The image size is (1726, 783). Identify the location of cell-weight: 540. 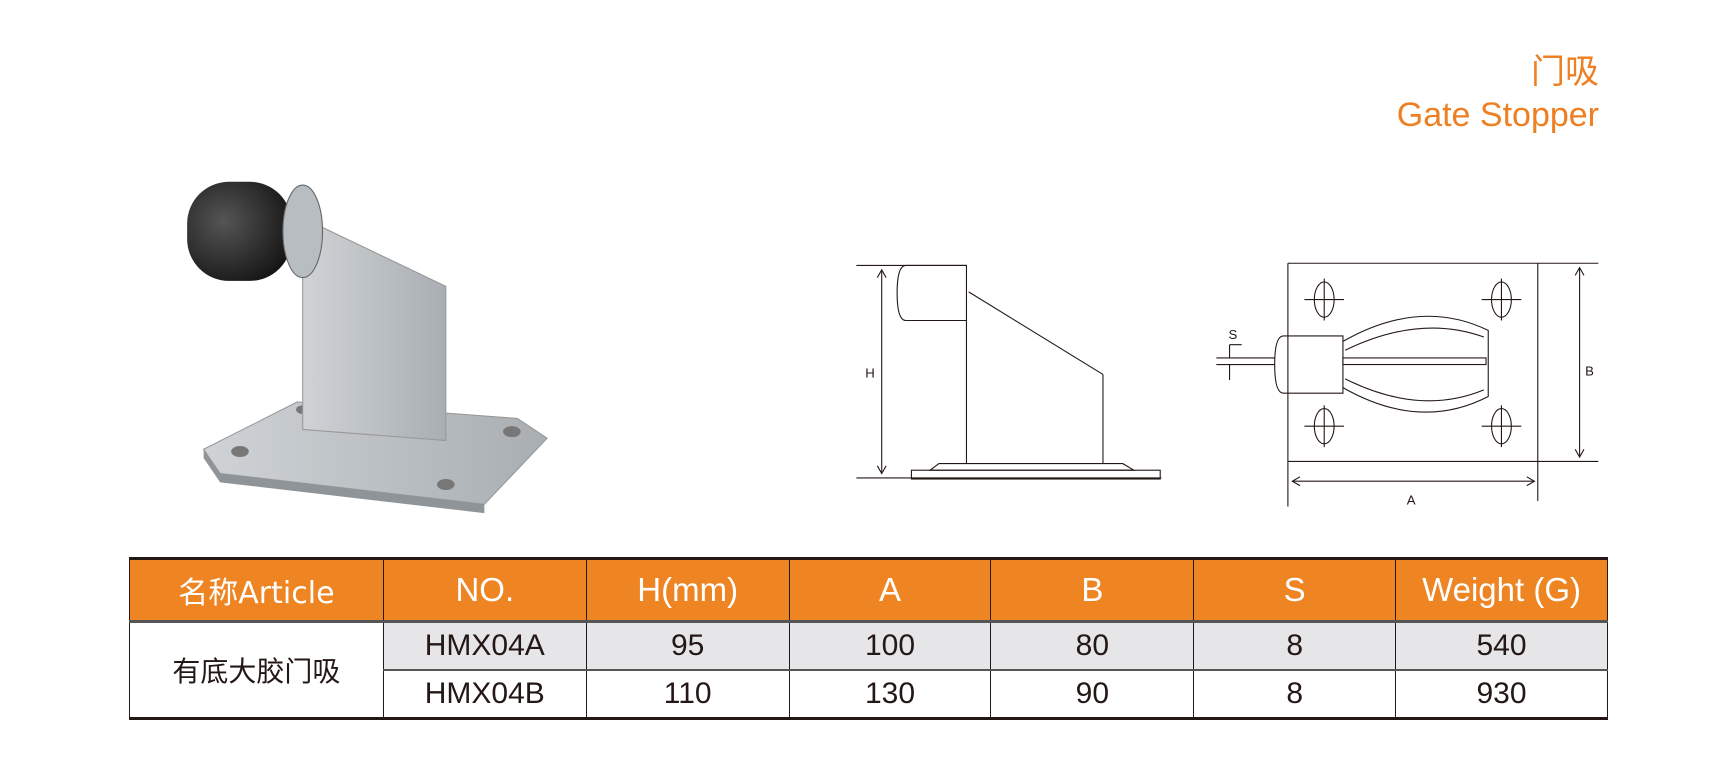
(1501, 646).